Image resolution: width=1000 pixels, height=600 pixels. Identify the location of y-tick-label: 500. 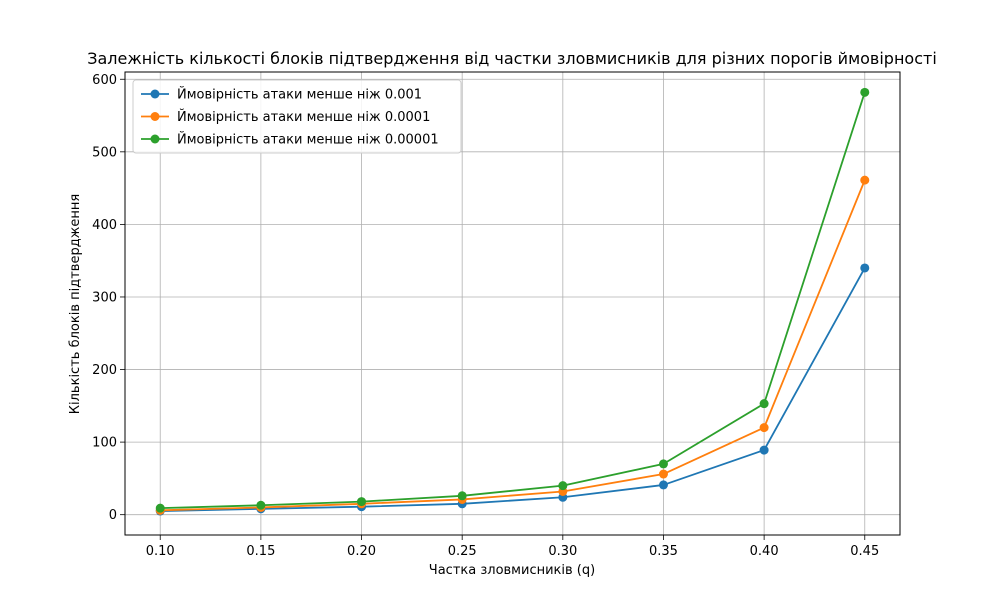
(104, 152).